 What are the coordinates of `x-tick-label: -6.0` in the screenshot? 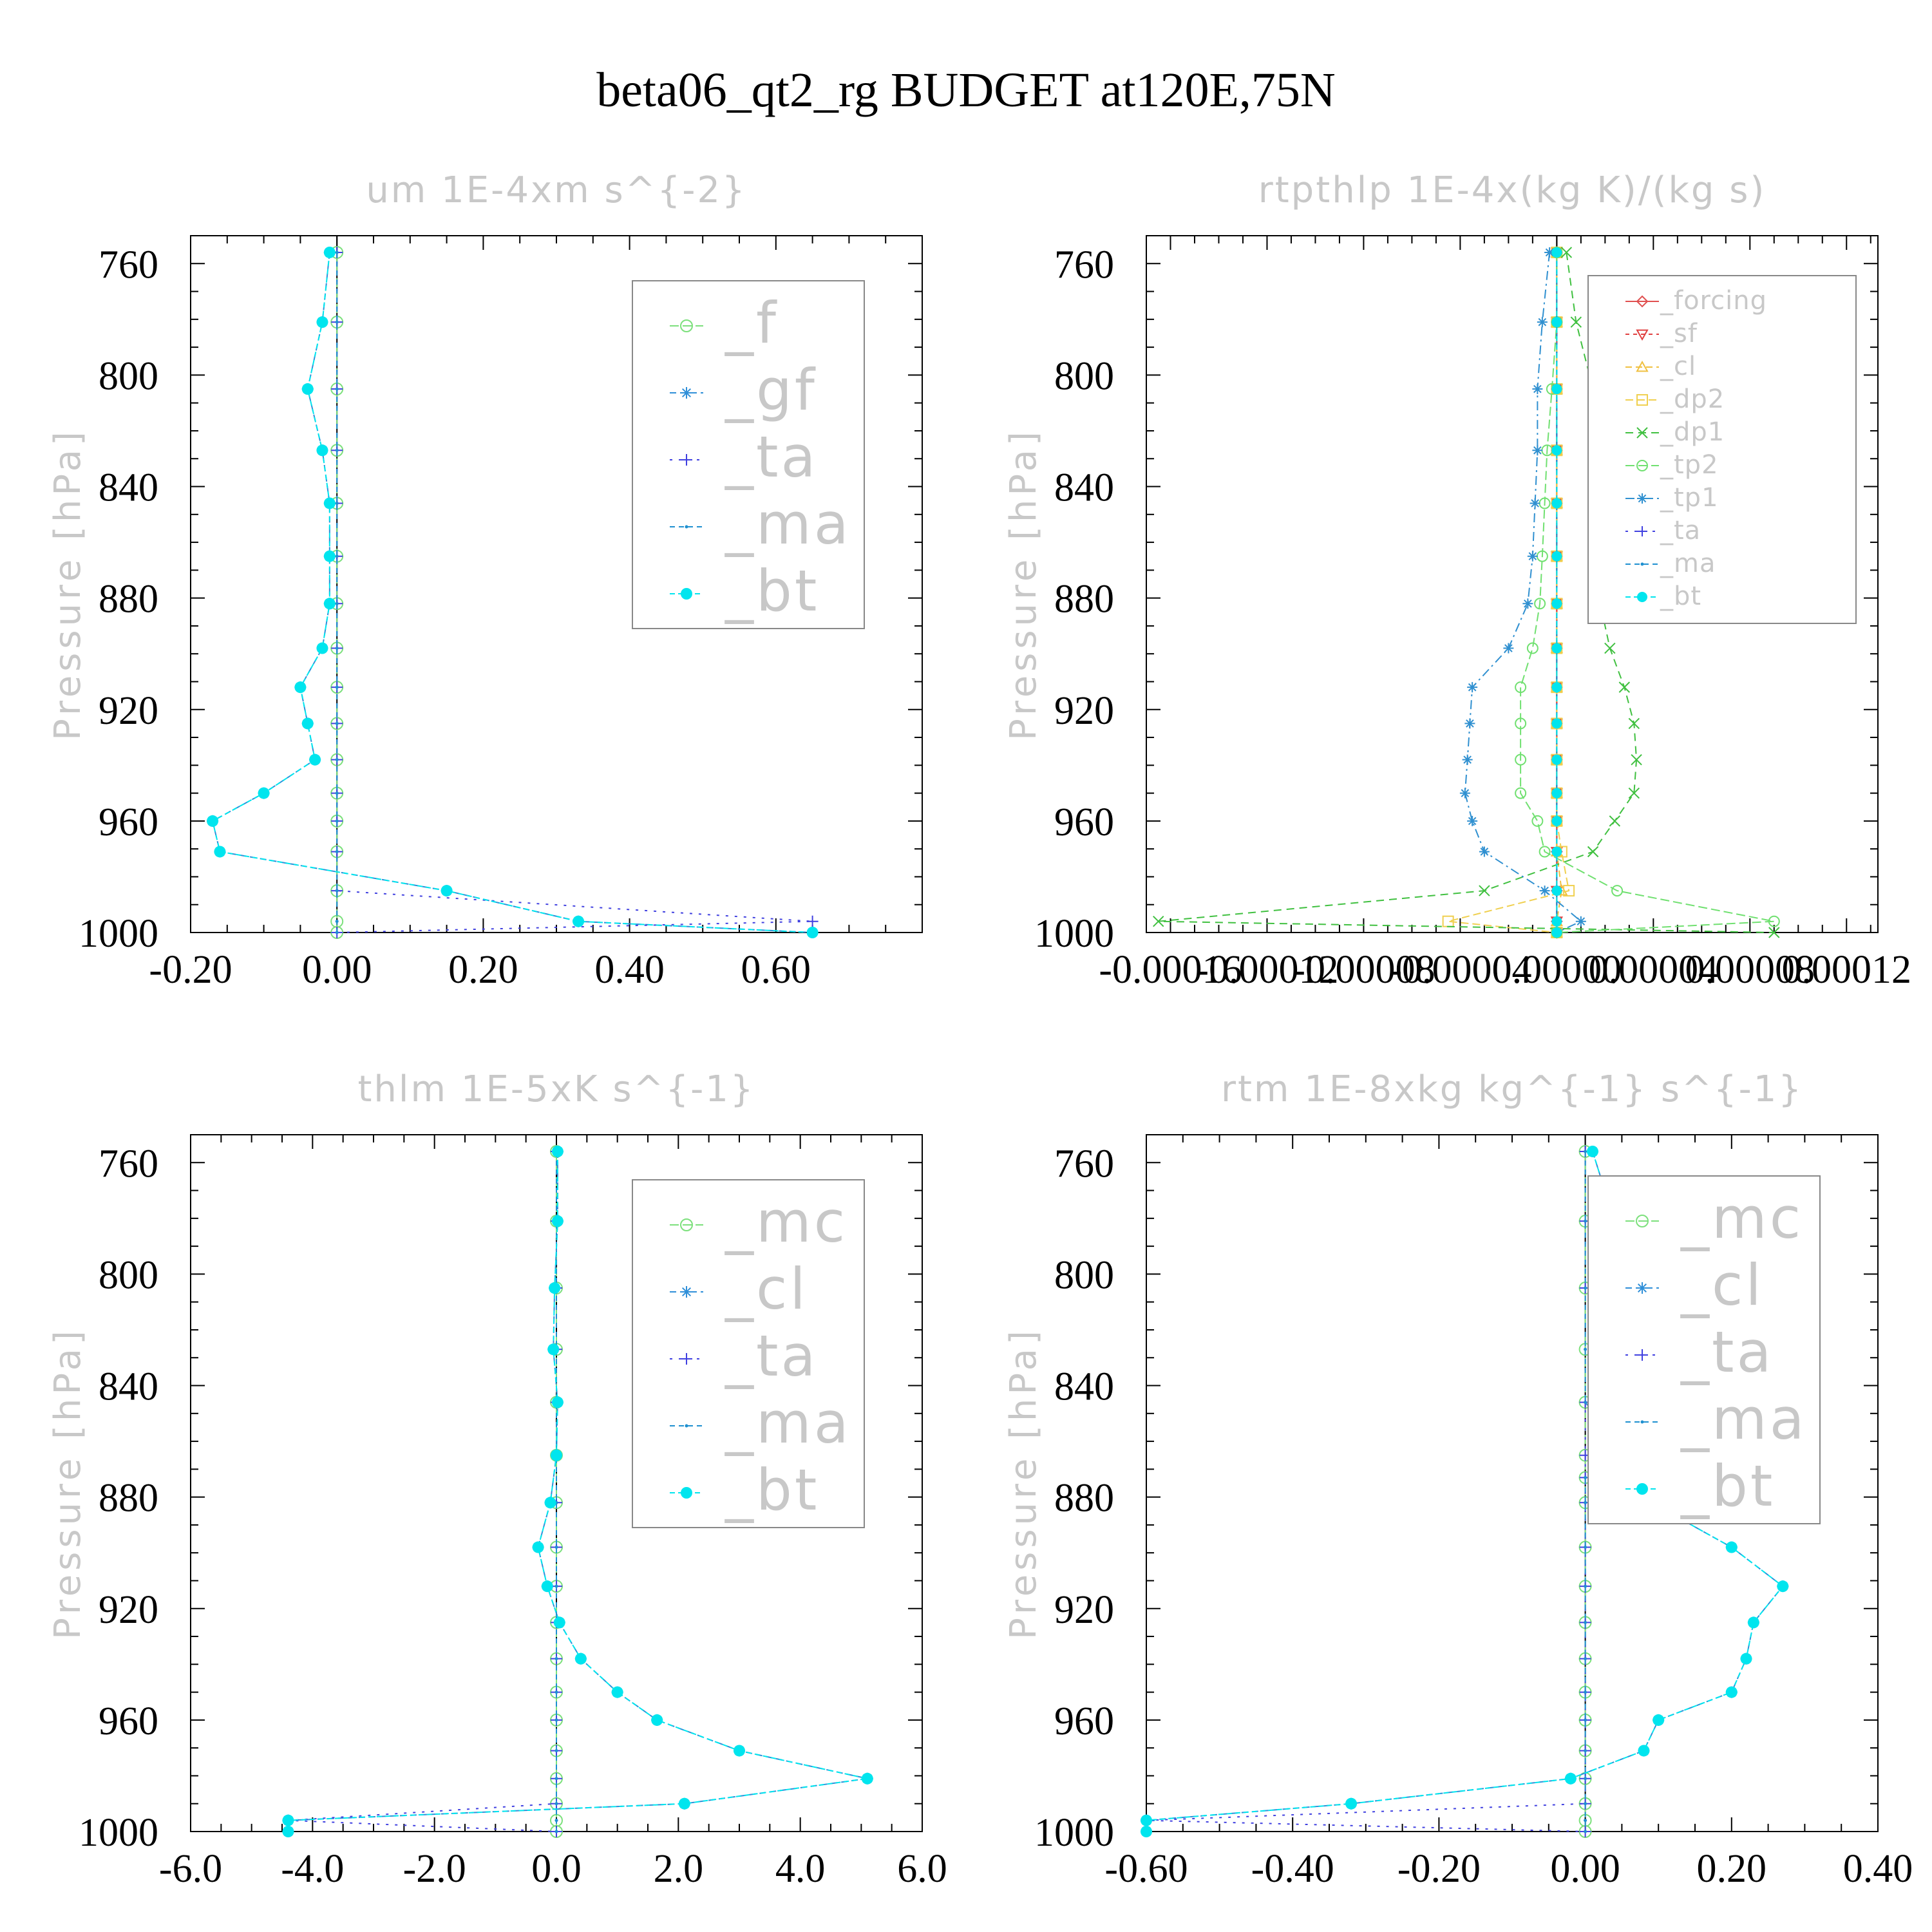 It's located at (191, 1869).